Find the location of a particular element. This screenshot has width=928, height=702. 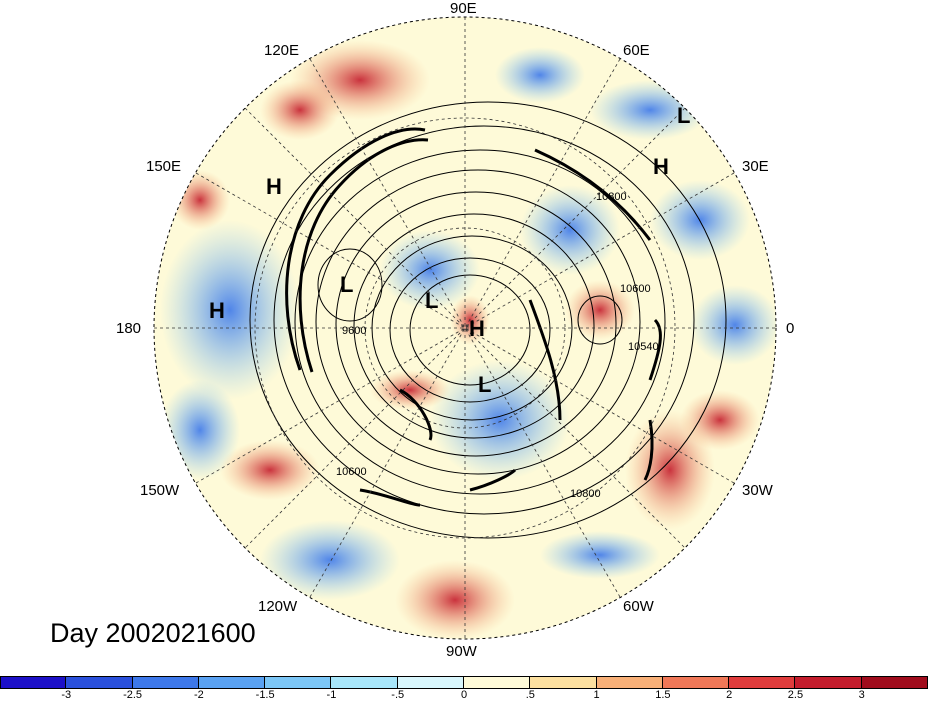

colorbar-tick-label: 1 is located at coordinates (596, 695).